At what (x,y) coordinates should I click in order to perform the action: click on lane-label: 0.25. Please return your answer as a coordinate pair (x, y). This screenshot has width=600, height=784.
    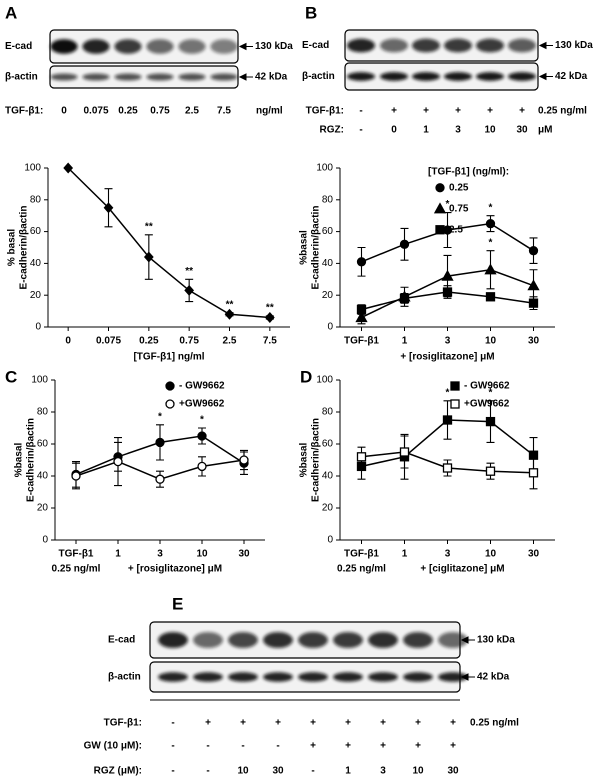
    Looking at the image, I should click on (128, 111).